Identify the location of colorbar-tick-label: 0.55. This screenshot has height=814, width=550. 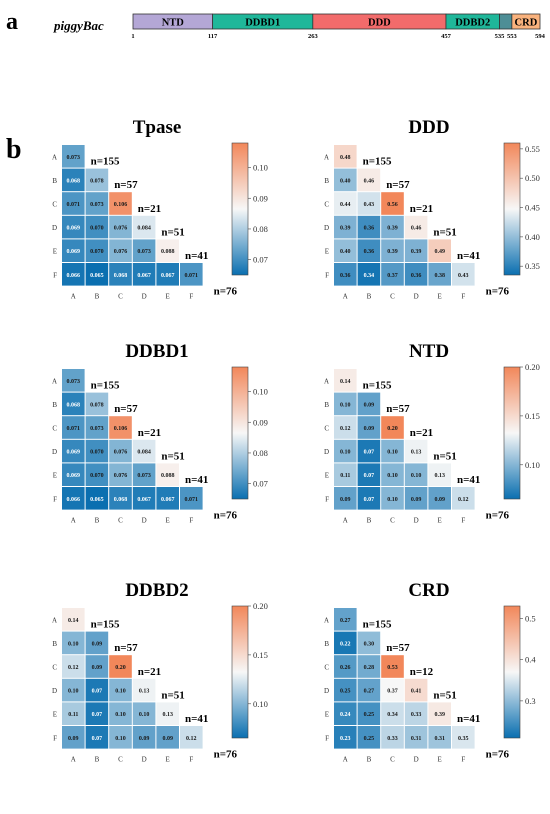
(532, 149).